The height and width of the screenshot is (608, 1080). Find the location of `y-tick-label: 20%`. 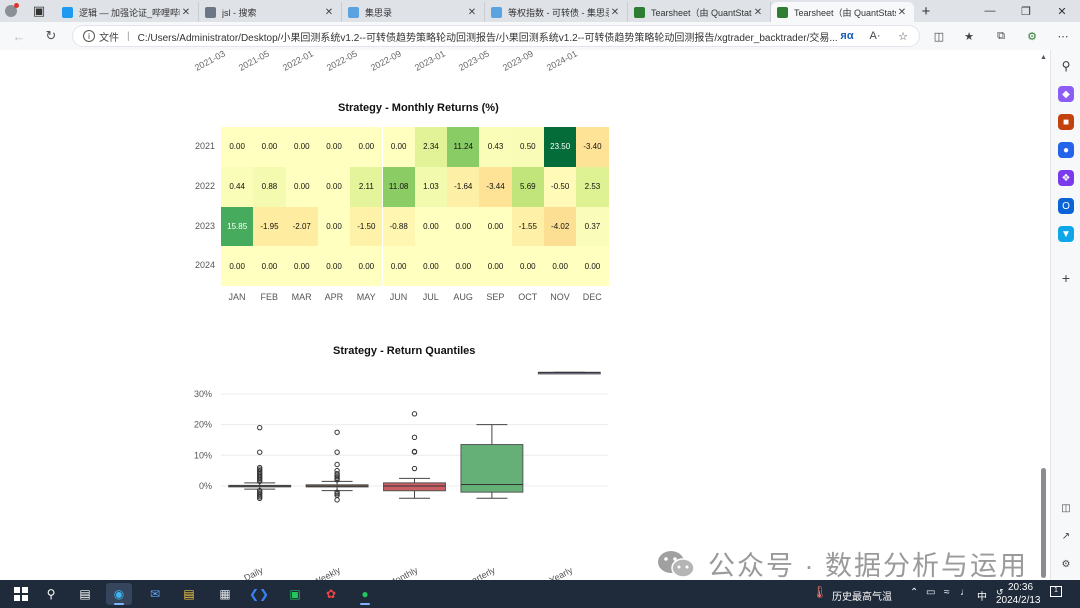

y-tick-label: 20% is located at coordinates (203, 425).